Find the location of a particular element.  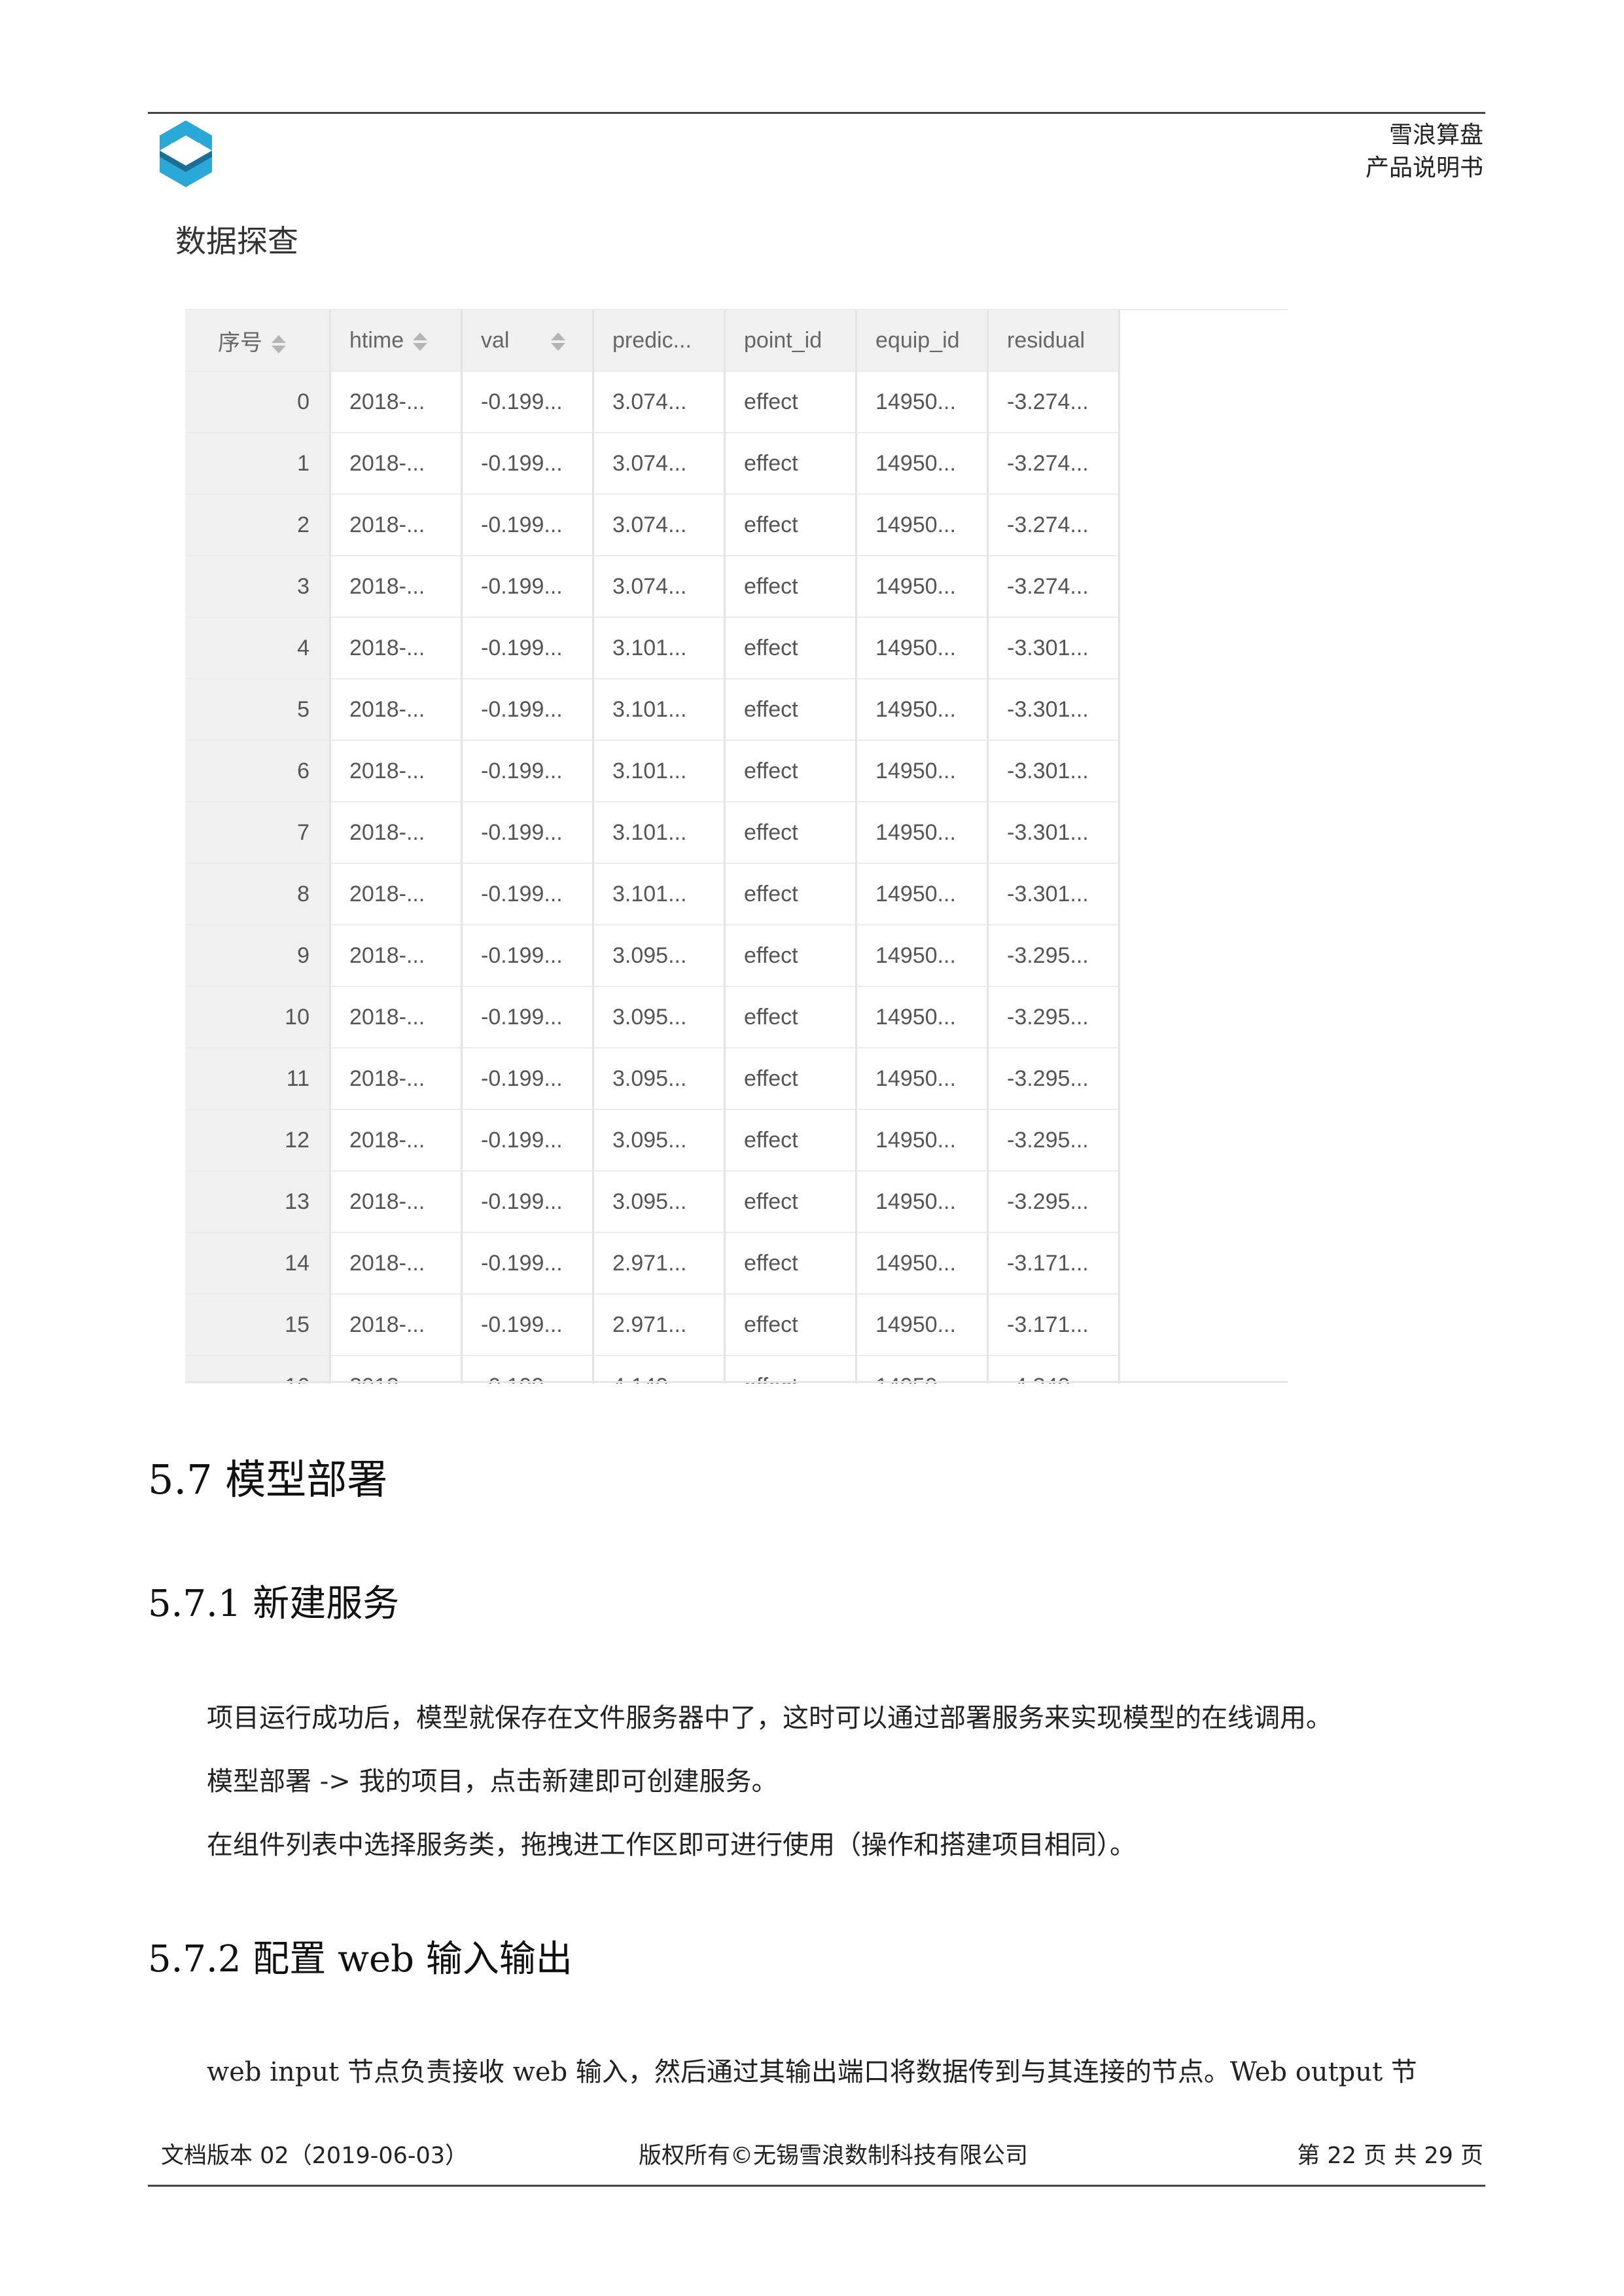

row-index-cell: 15 is located at coordinates (258, 1325).